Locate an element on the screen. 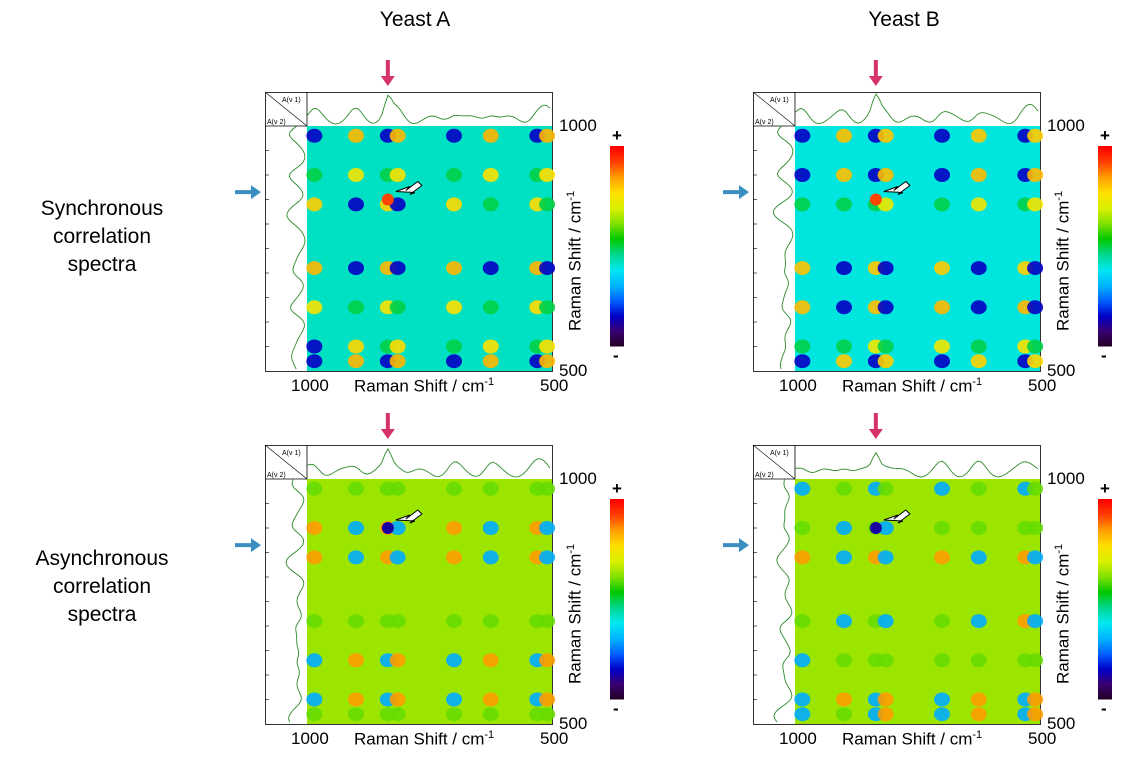 This screenshot has width=1141, height=766. heatmap-background is located at coordinates (917, 601).